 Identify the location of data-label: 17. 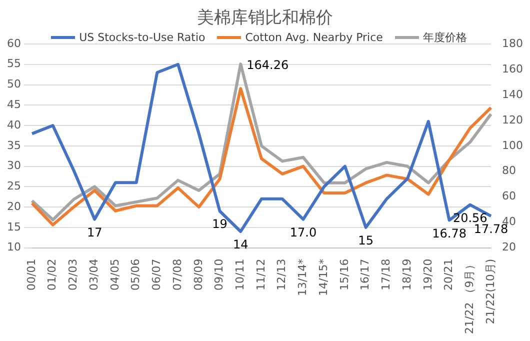
(94, 232).